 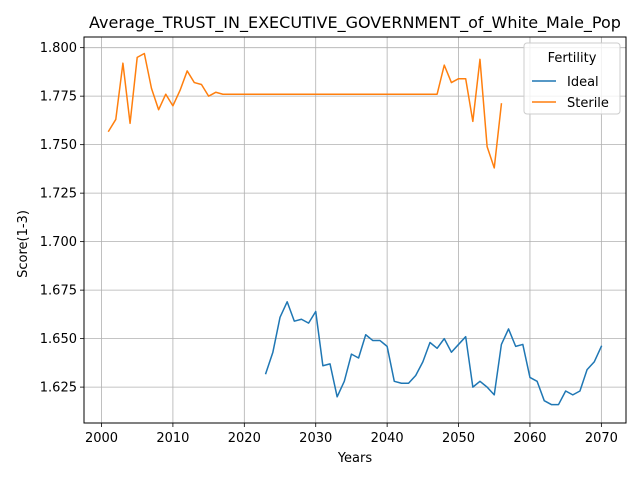 What do you see at coordinates (305, 110) in the screenshot?
I see `series-line-sterile` at bounding box center [305, 110].